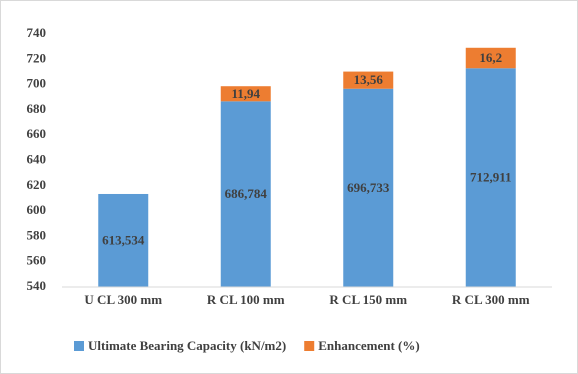 This screenshot has width=578, height=374. I want to click on y-tick-label: 620, so click(37, 184).